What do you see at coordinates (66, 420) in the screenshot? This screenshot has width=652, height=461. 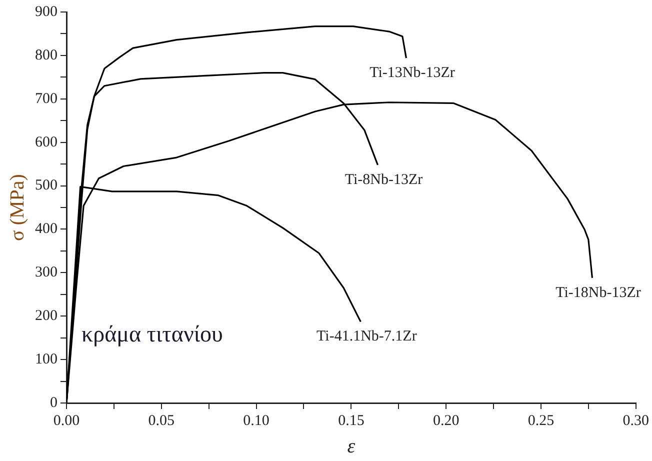 I see `x-tick-label: 0.00` at bounding box center [66, 420].